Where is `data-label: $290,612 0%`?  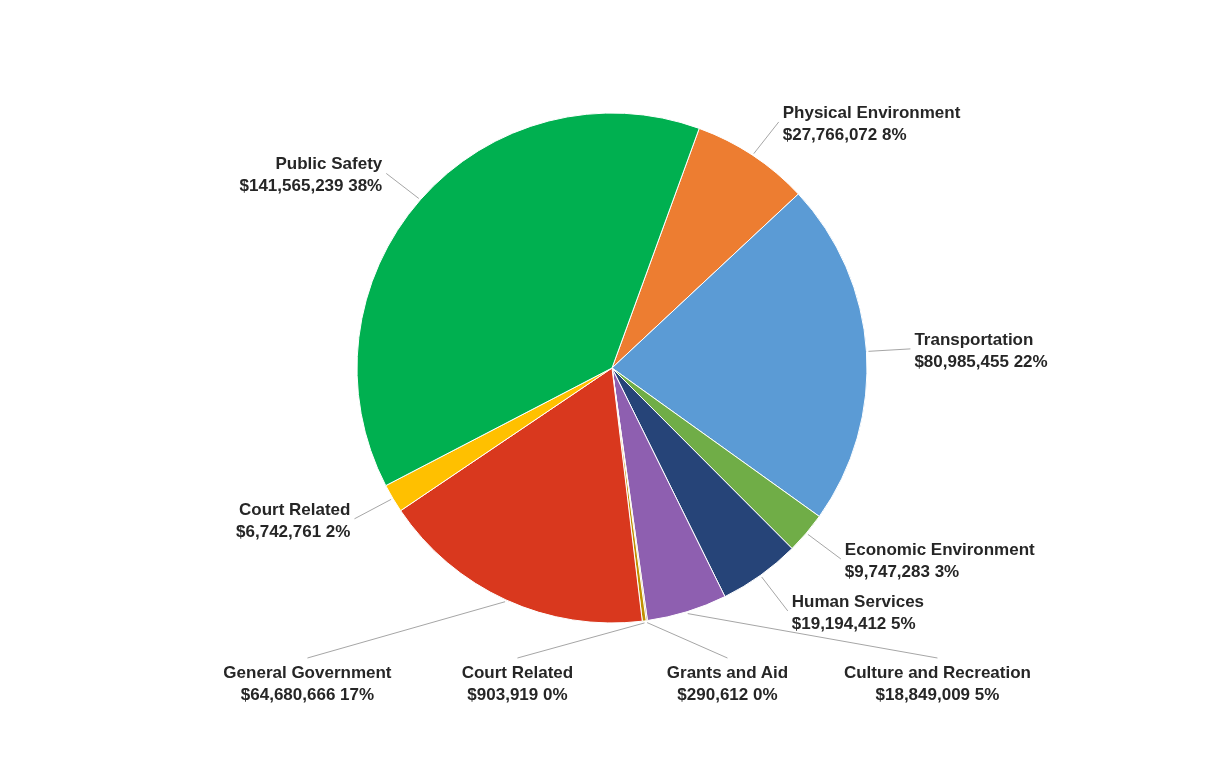 data-label: $290,612 0% is located at coordinates (727, 694).